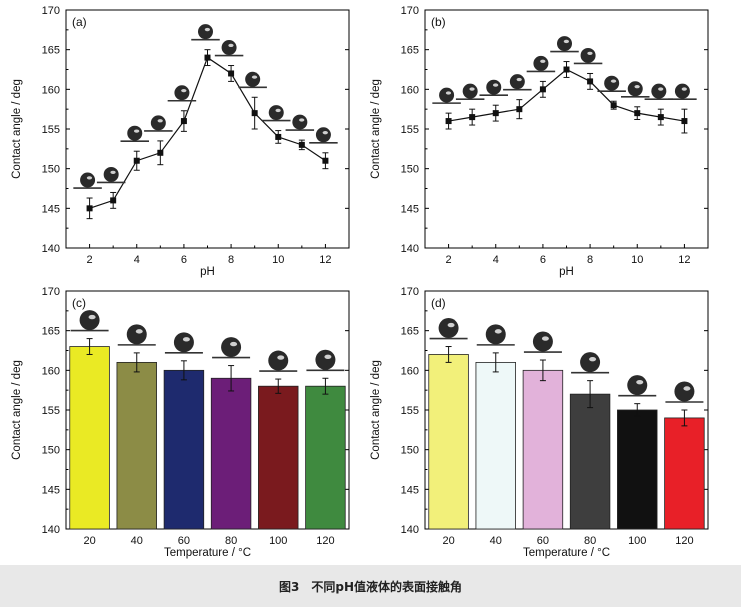  I want to click on y-axis-label: Contact angle / deg, so click(17, 410).